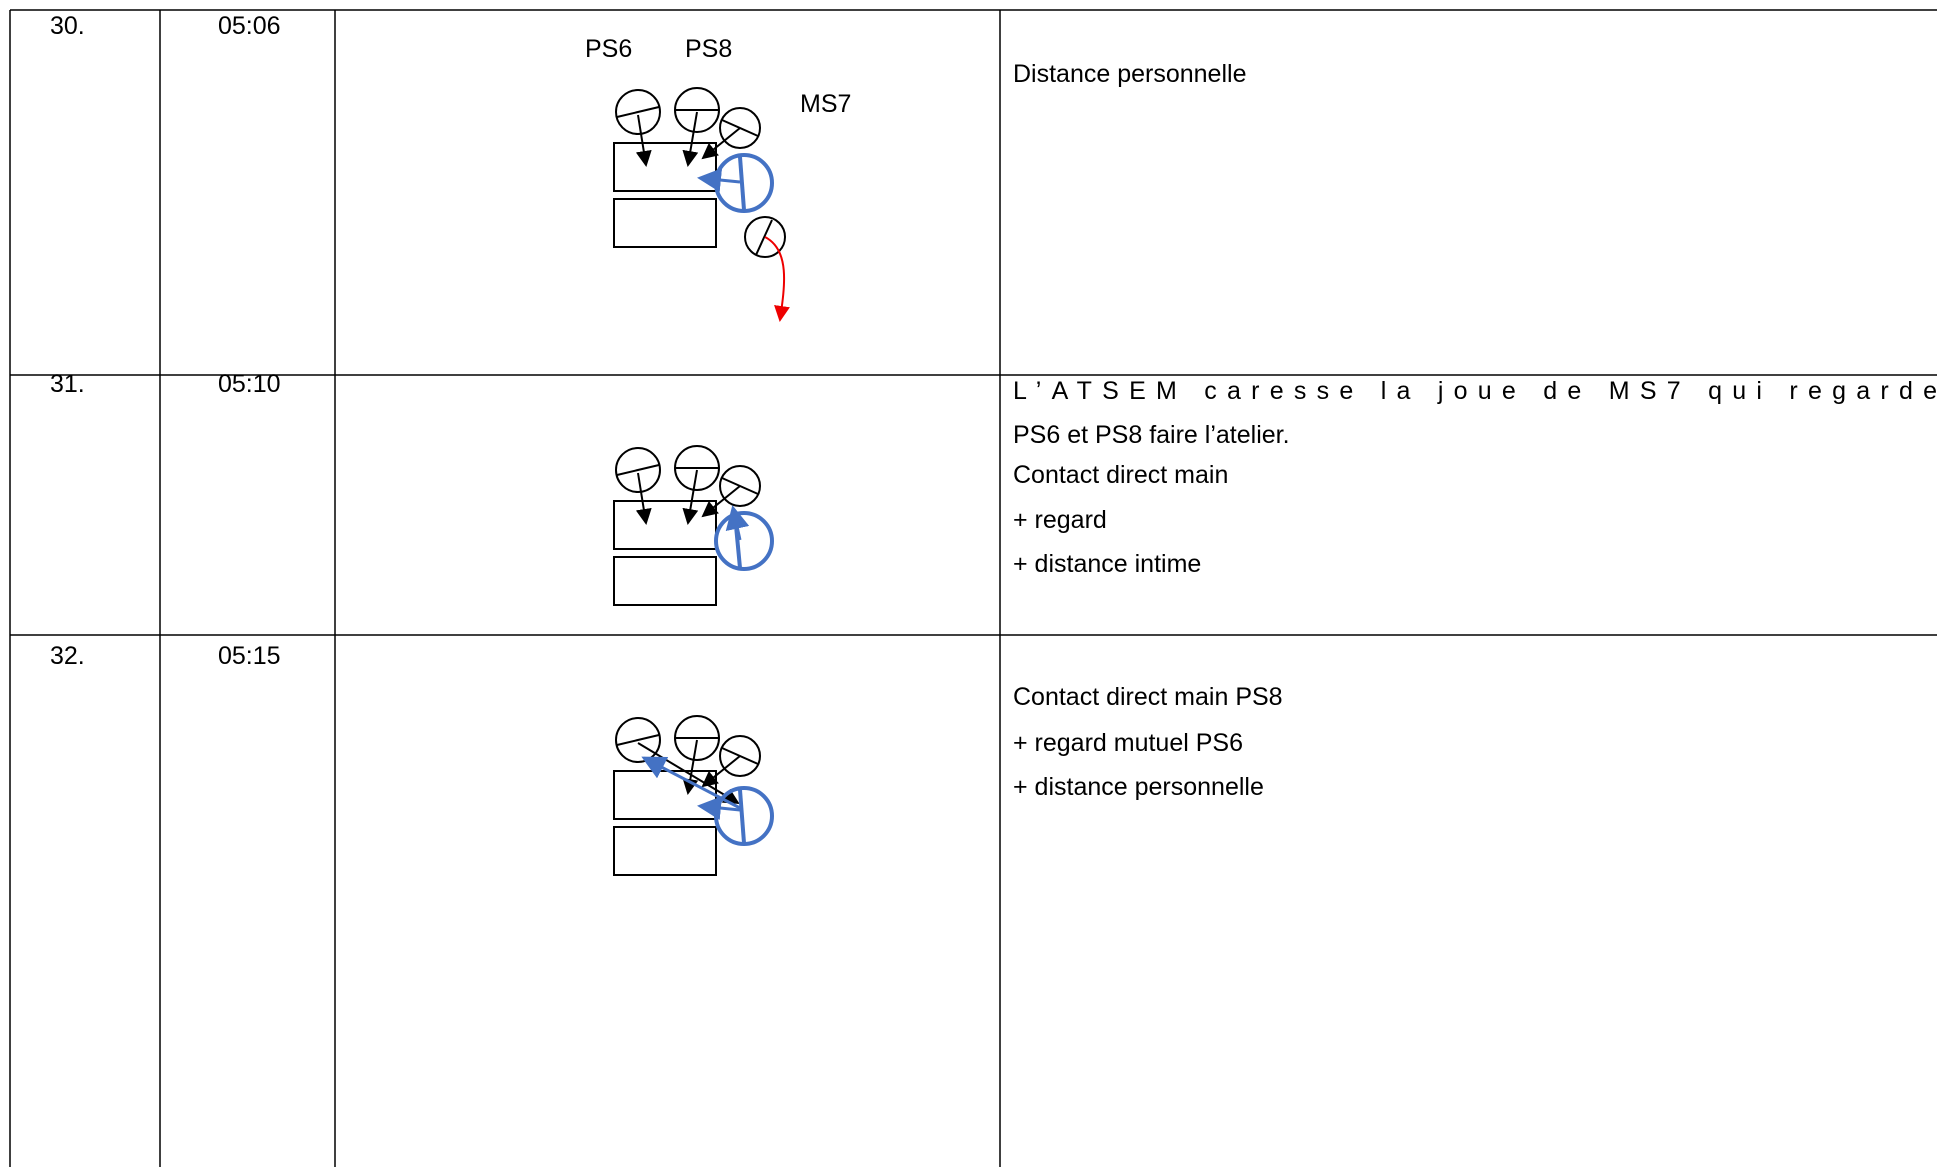  I want to click on description-line: Contact direct main, so click(1120, 475).